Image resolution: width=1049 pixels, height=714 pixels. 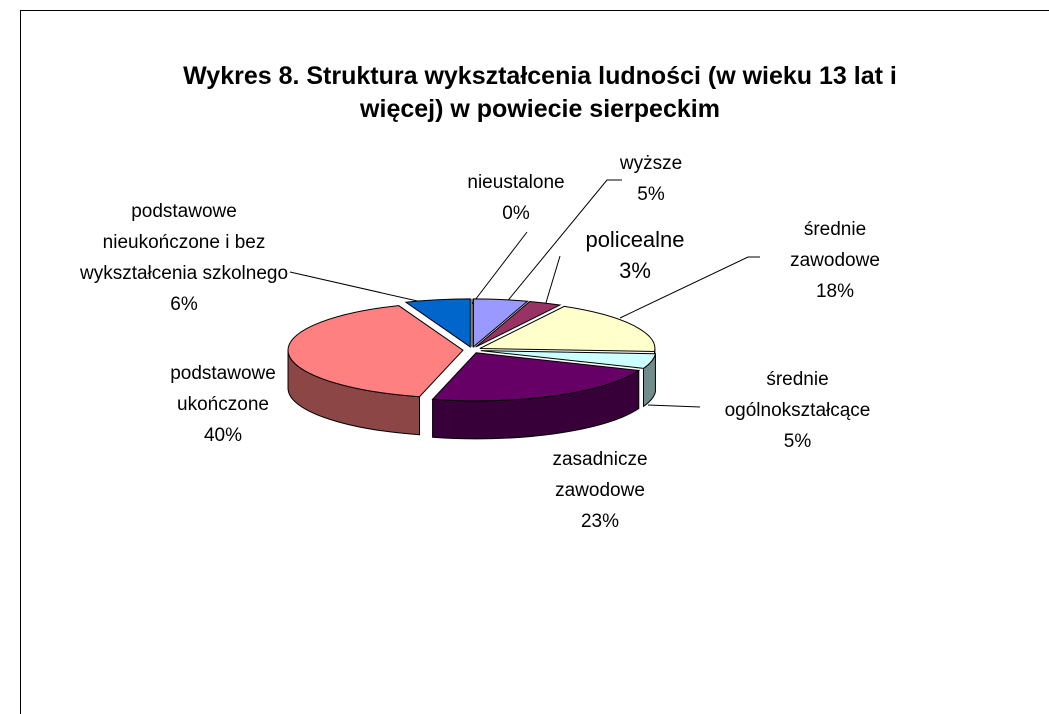 I want to click on slice-label: zasadnicze zawodowe 23%, so click(x=600, y=490).